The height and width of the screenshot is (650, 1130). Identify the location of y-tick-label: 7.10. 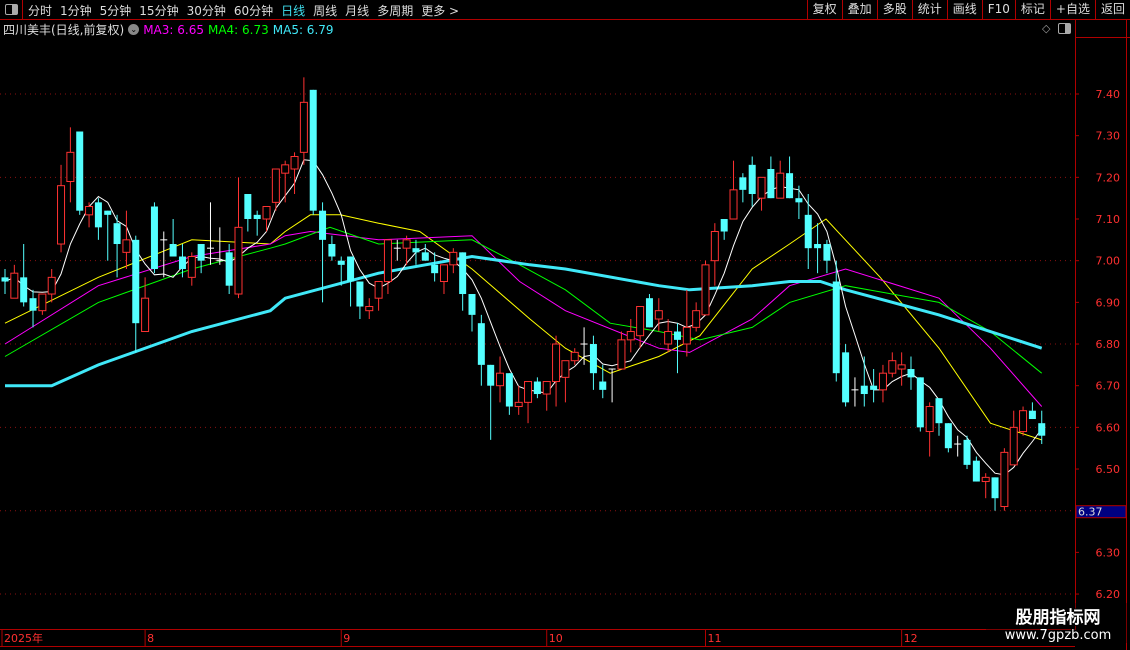
(1108, 219).